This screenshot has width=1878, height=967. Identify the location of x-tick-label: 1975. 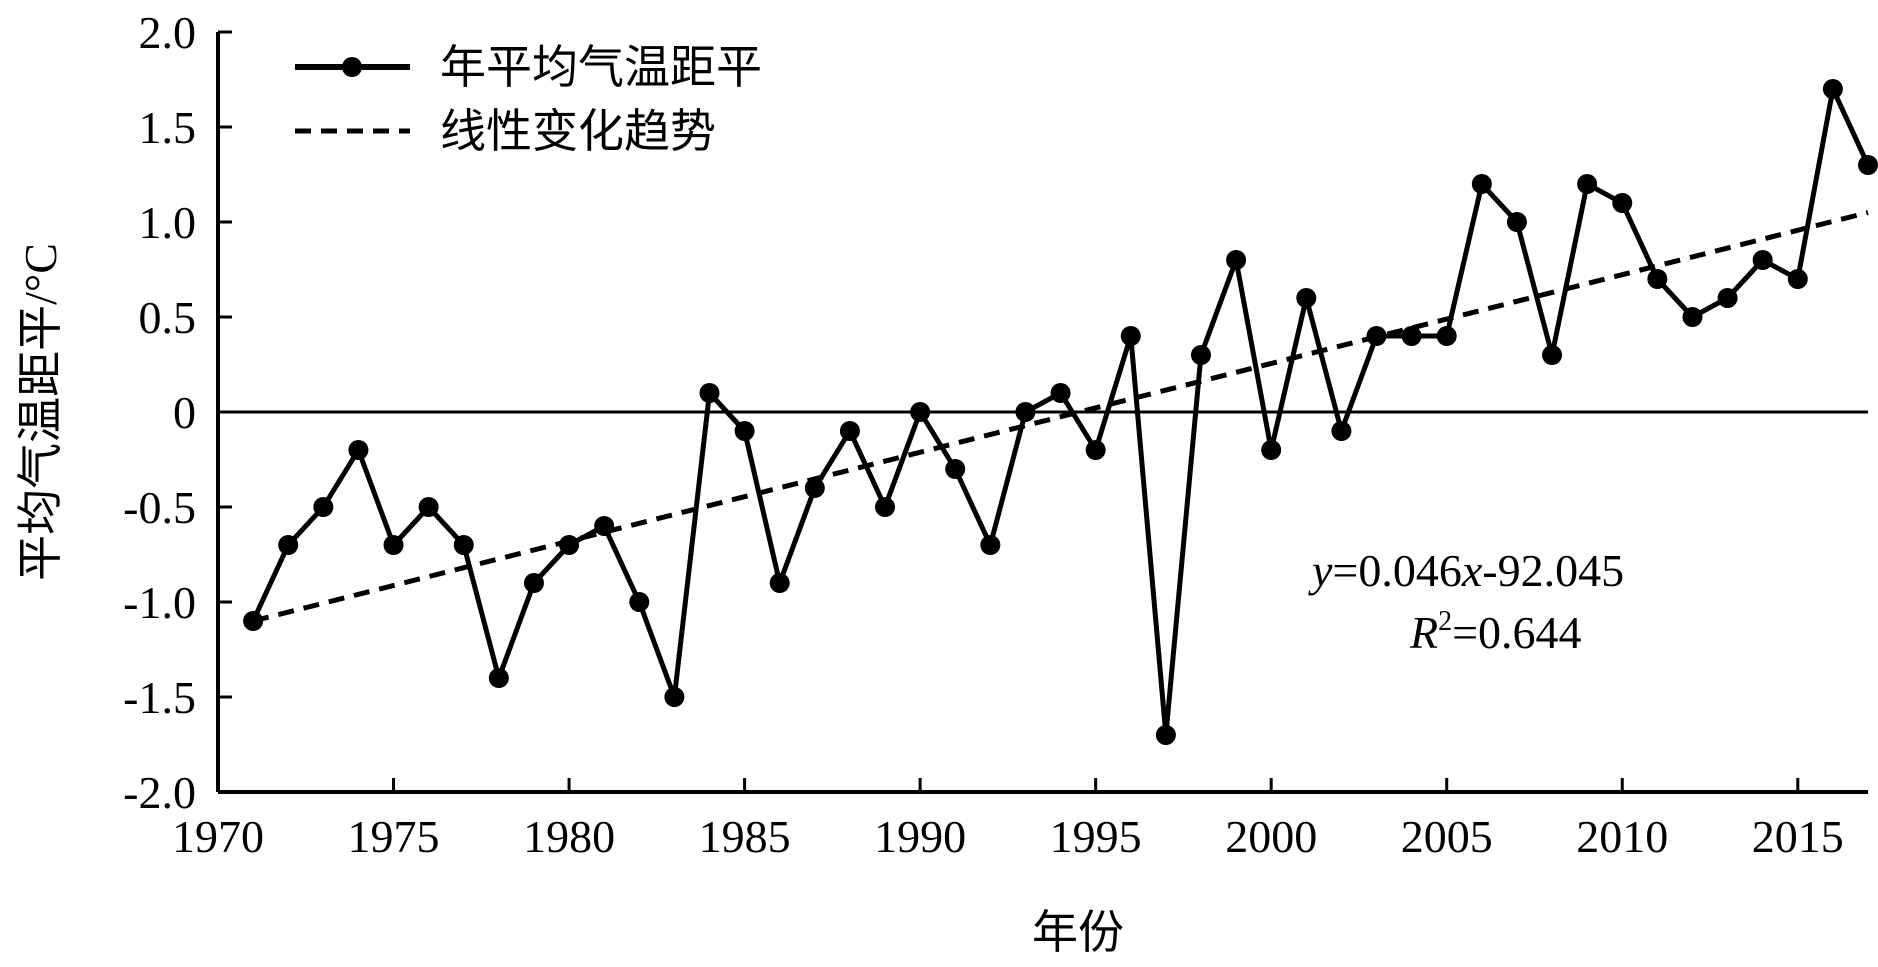
(394, 836).